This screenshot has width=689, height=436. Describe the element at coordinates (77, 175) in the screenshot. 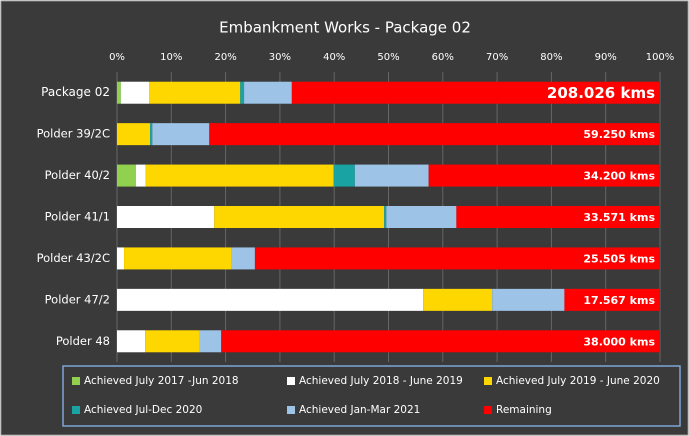

I see `y-tick-label: Polder 40/2` at that location.